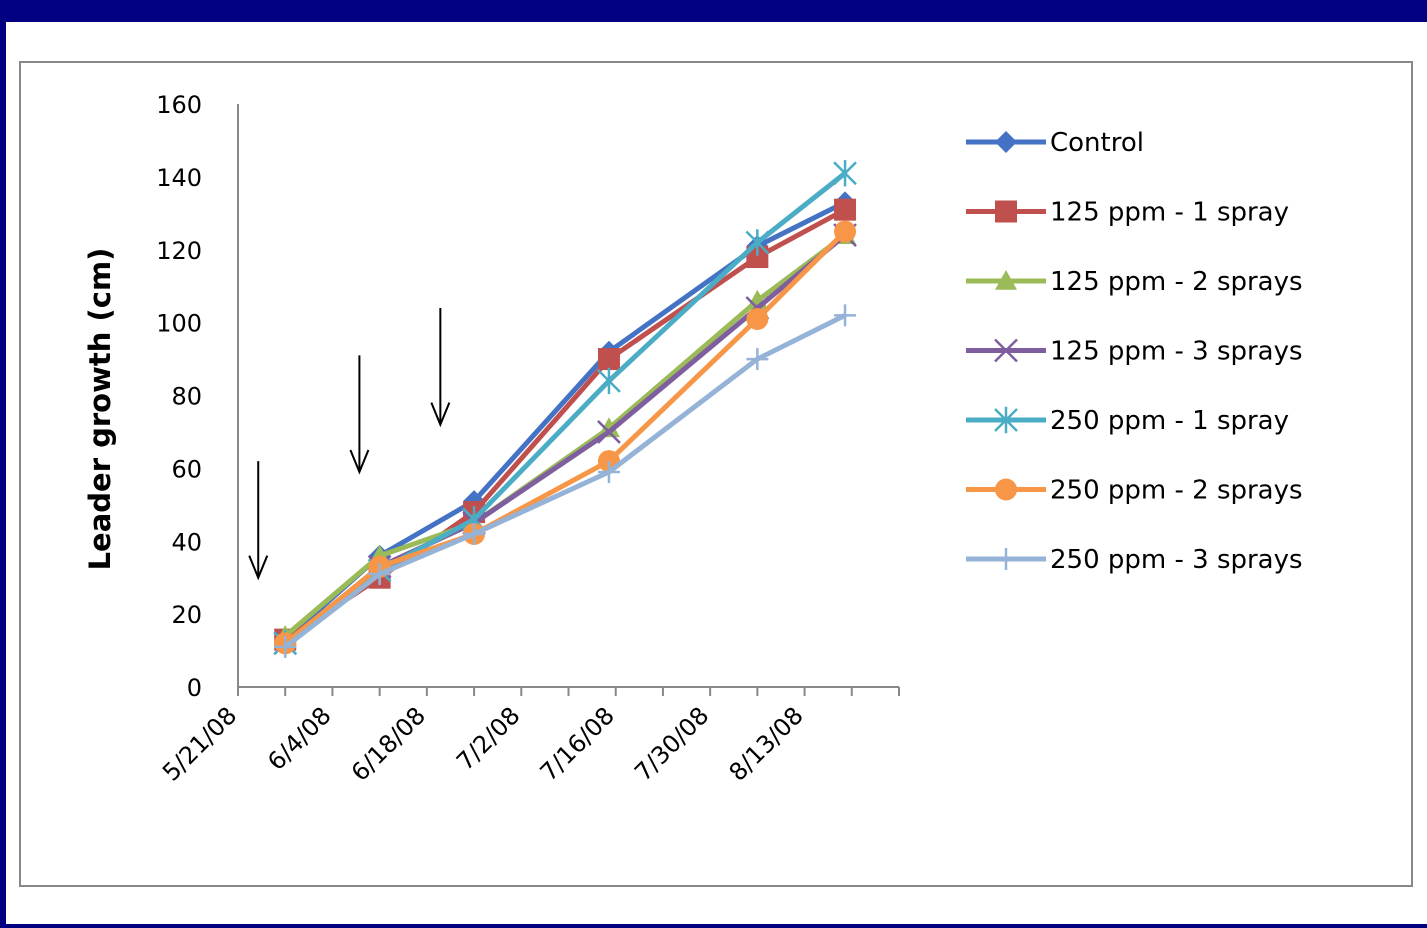  I want to click on legend-item: 250 ppm - 1 spray, so click(1127, 421).